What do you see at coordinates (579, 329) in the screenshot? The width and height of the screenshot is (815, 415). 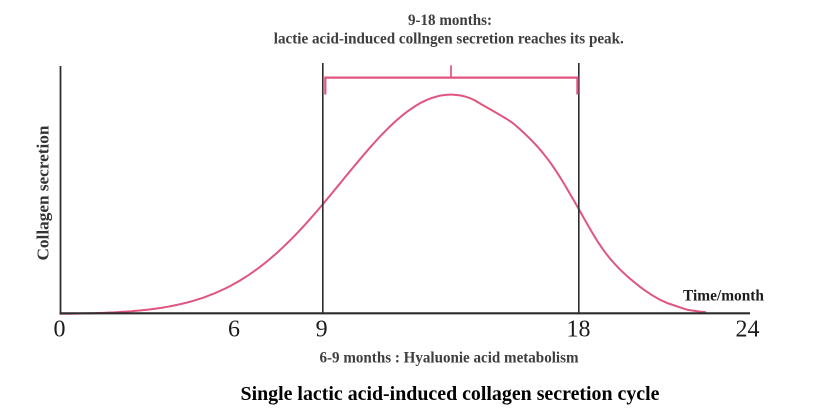 I see `svg-text: 18` at bounding box center [579, 329].